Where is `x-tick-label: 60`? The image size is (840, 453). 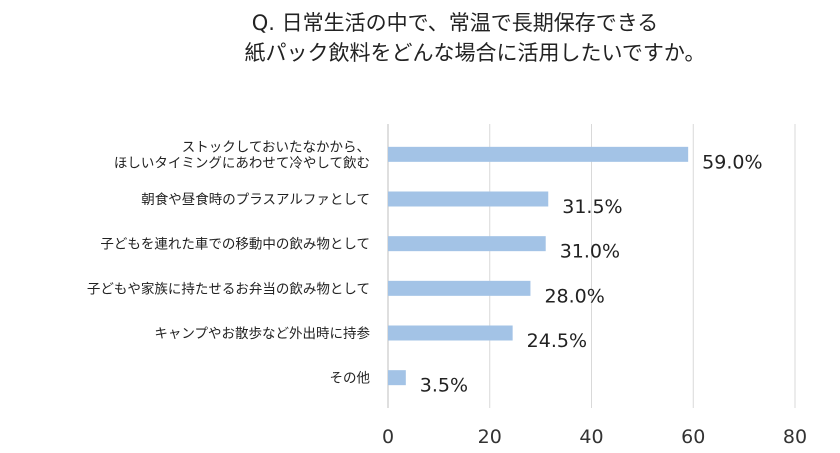 x-tick-label: 60 is located at coordinates (693, 437).